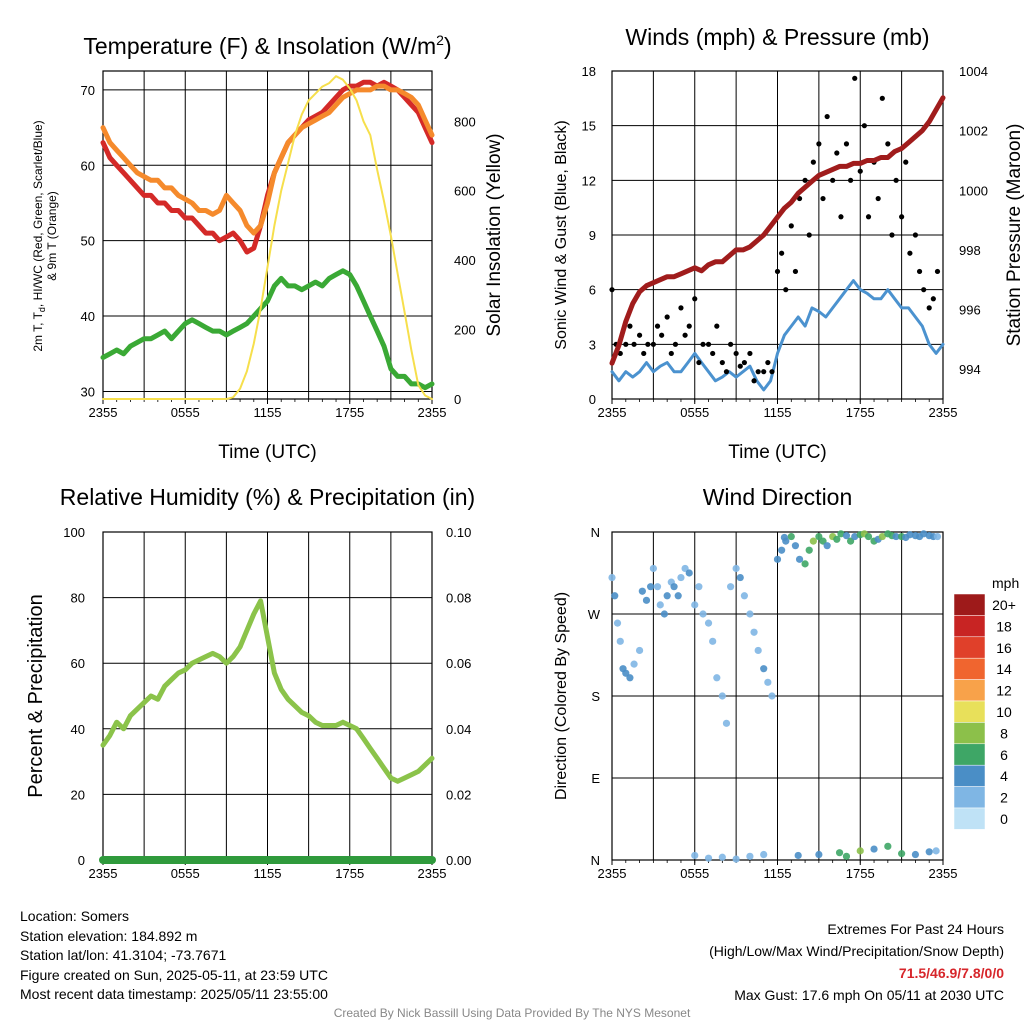 This screenshot has height=1024, width=1024. What do you see at coordinates (88, 165) in the screenshot?
I see `temp-y-tick-label: 60` at bounding box center [88, 165].